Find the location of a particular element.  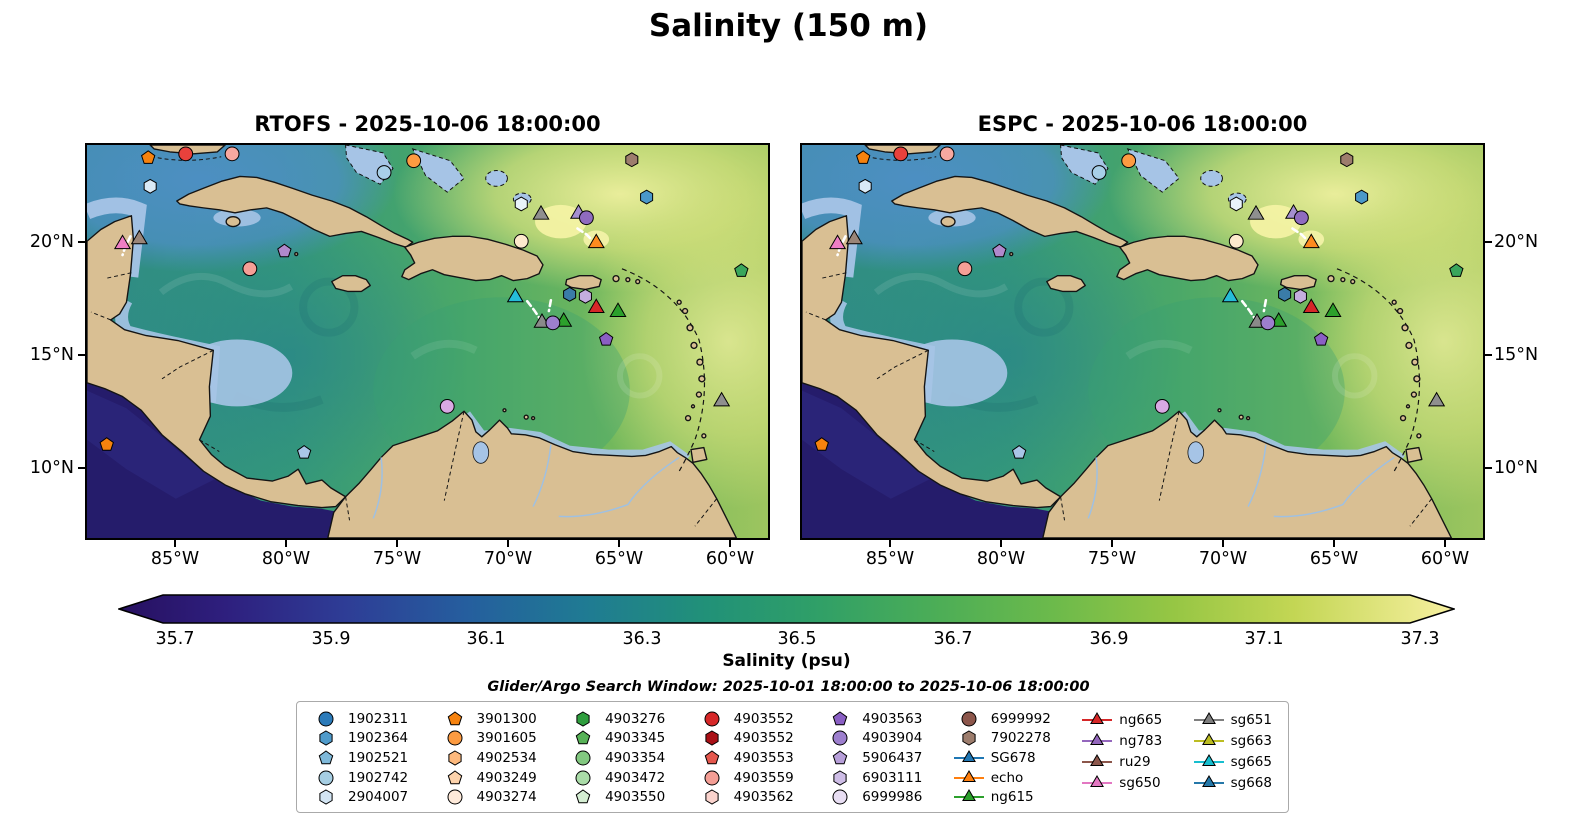

legend-entry: 3901300 is located at coordinates (487, 719).